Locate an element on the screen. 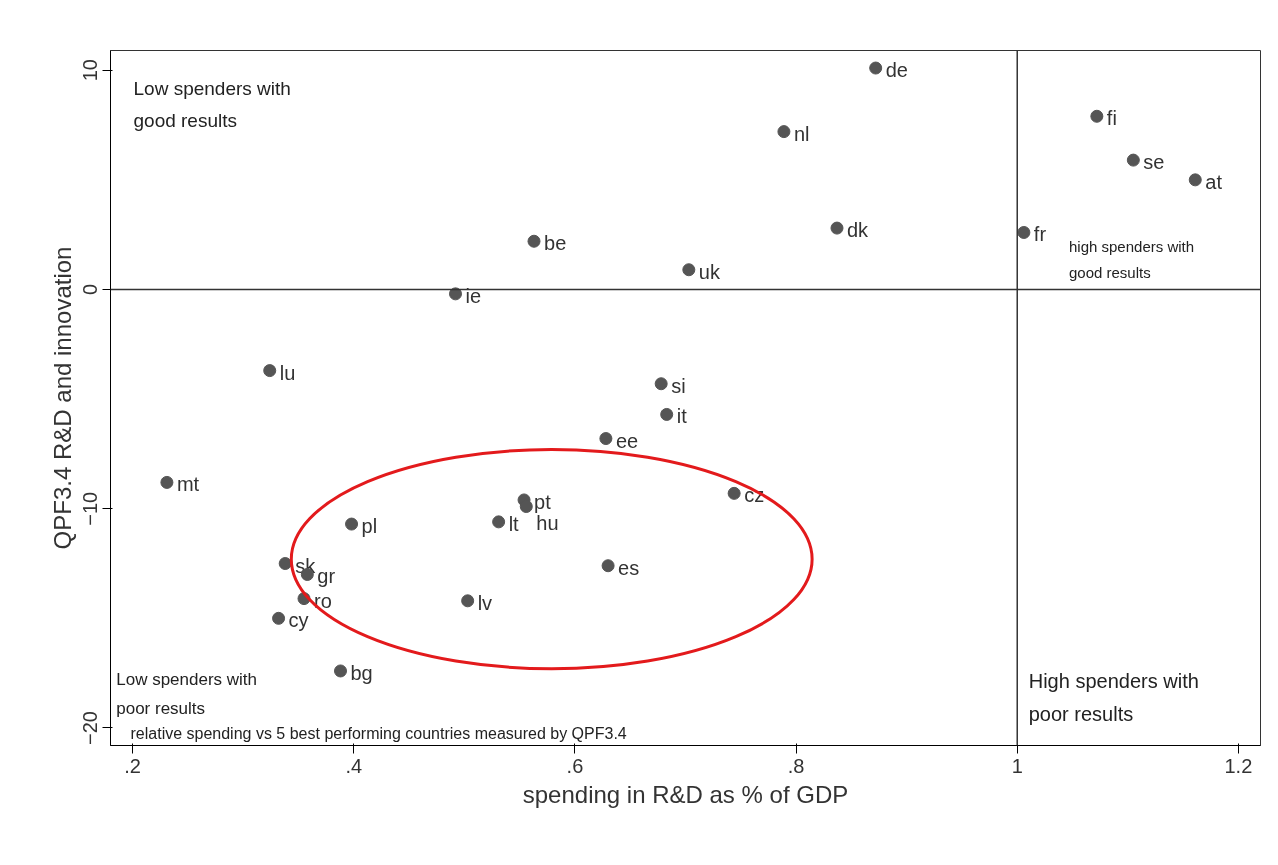 This screenshot has width=1278, height=865. series-label: be is located at coordinates (555, 243).